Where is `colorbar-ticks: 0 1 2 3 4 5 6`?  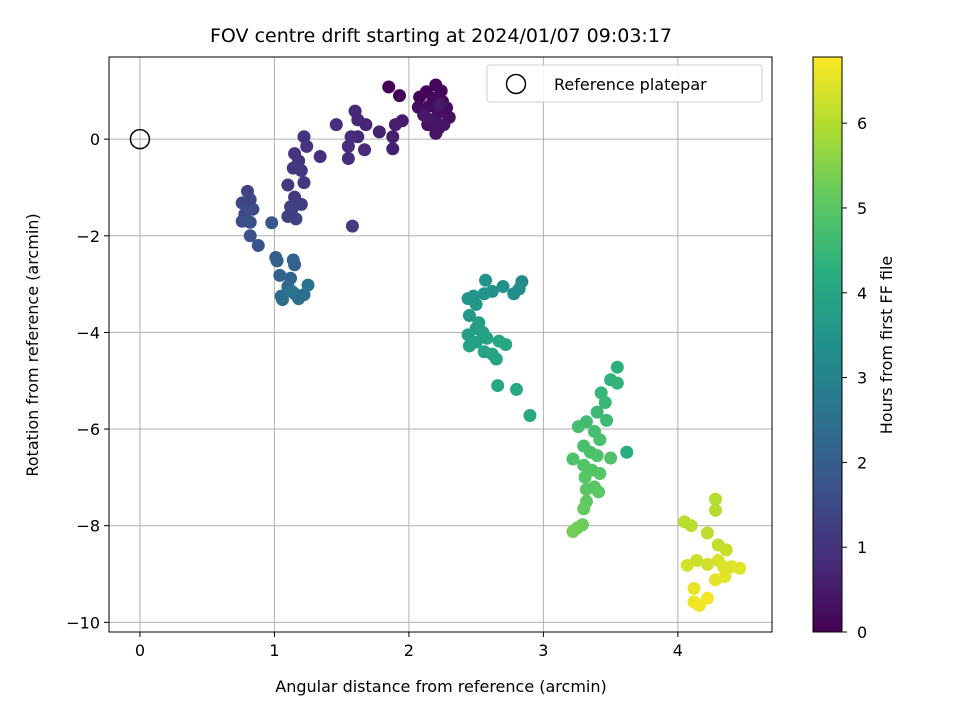 colorbar-ticks: 0 1 2 3 4 5 6 is located at coordinates (854, 378).